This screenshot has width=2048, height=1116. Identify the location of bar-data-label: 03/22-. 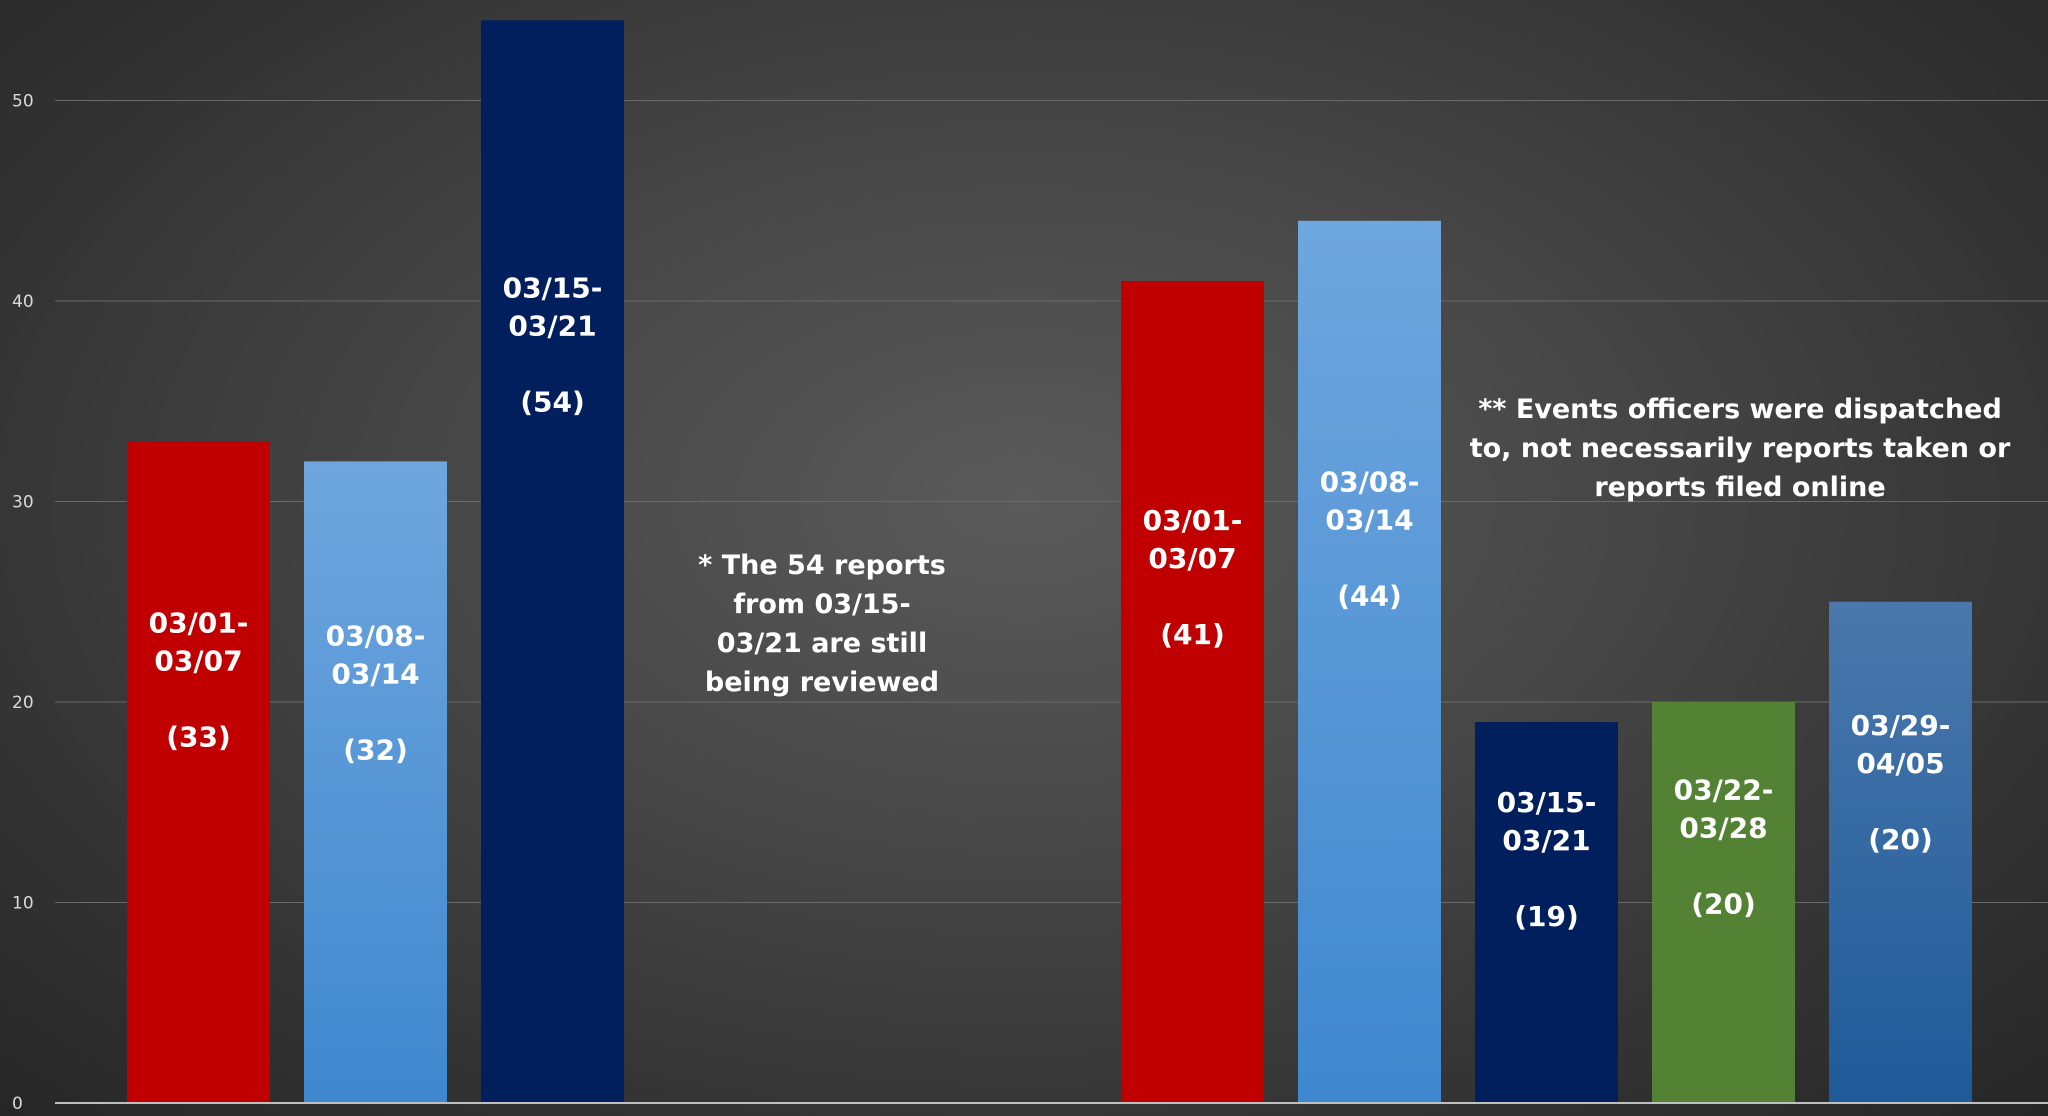
(1724, 789).